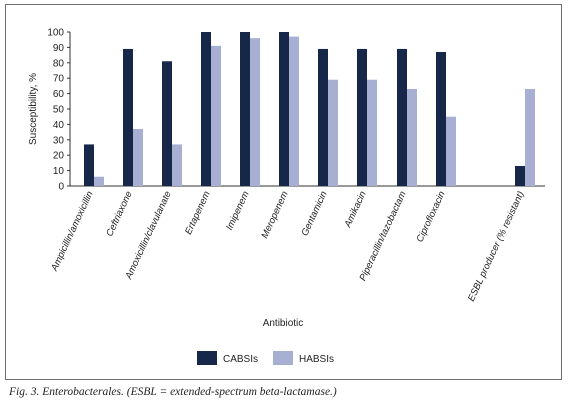 The image size is (568, 413). I want to click on y-tick-label: 20, so click(59, 156).